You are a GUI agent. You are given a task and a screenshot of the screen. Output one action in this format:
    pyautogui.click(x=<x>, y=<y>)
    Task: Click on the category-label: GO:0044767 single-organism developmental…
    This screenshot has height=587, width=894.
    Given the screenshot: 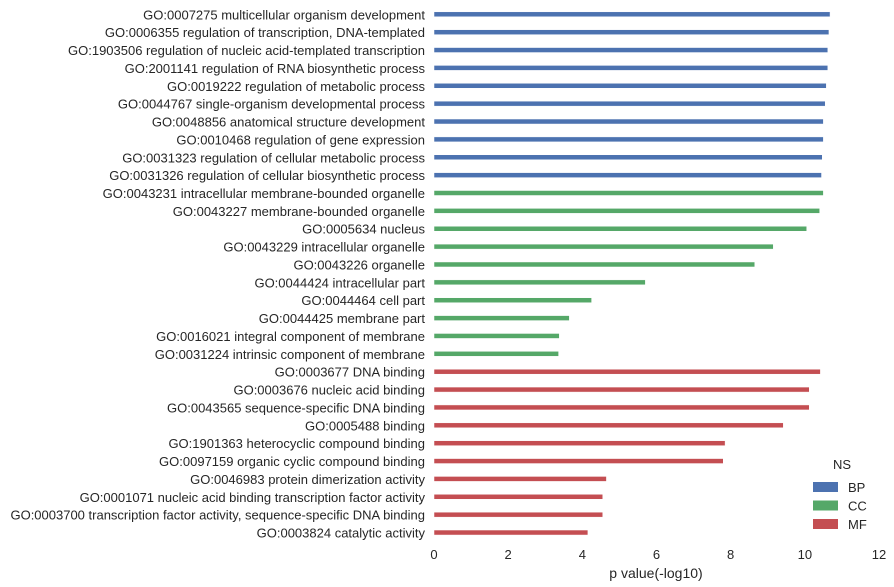 What is the action you would take?
    pyautogui.click(x=272, y=104)
    